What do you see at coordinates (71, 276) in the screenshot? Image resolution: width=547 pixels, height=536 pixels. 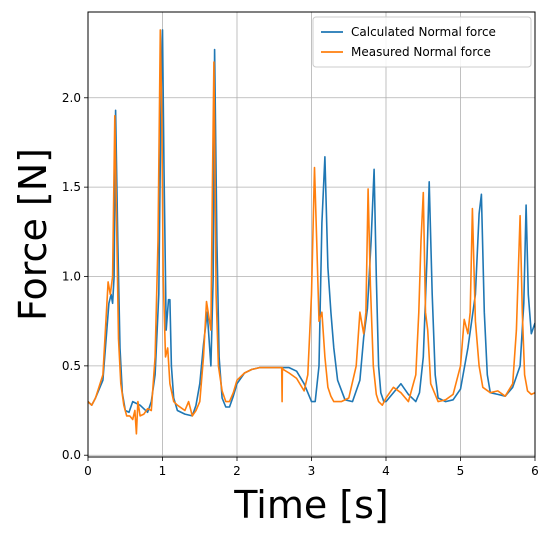 I see `y-tick-label: 1.0` at bounding box center [71, 276].